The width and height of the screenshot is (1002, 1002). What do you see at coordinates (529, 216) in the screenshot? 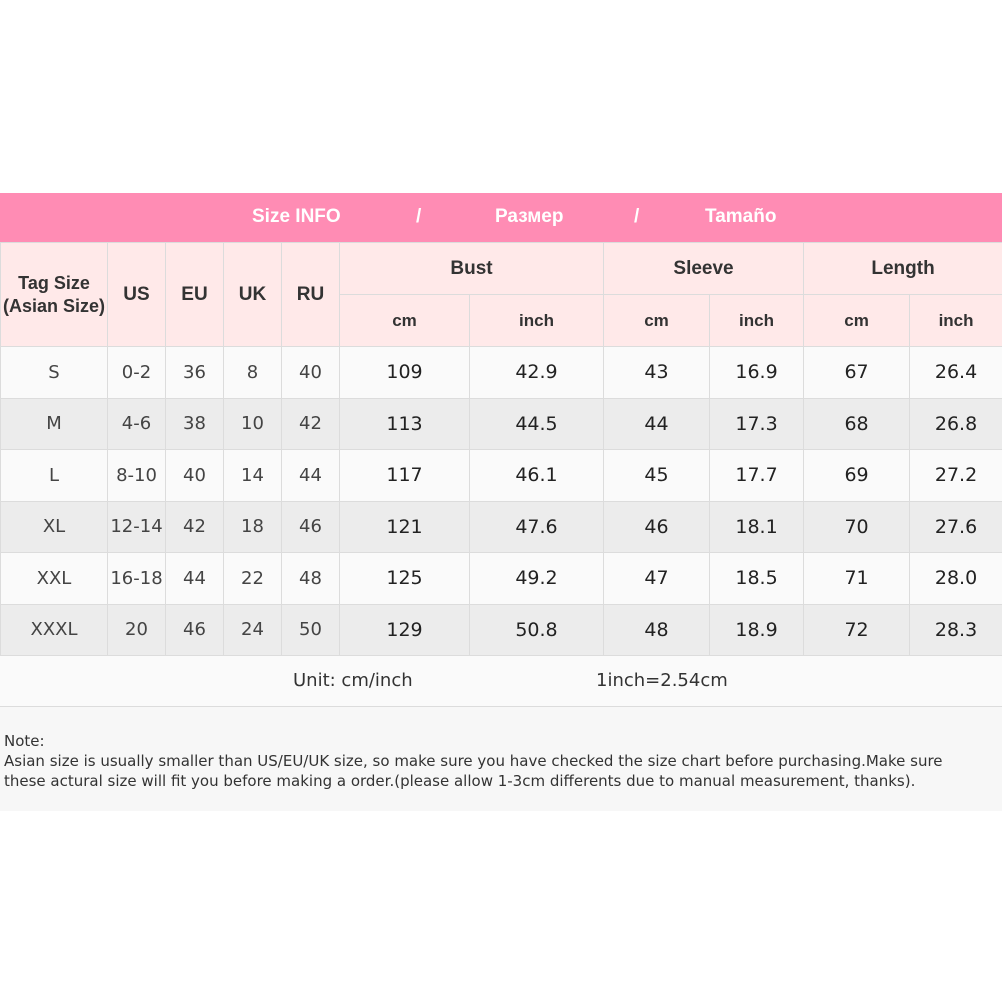
I see `banner-title-ru: Размер` at bounding box center [529, 216].